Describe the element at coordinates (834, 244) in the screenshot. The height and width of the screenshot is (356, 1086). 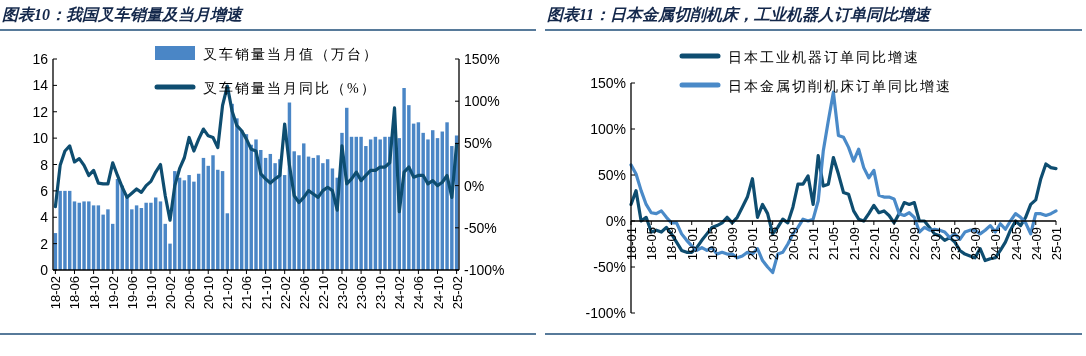
I see `x-tick-label: 21-05` at that location.